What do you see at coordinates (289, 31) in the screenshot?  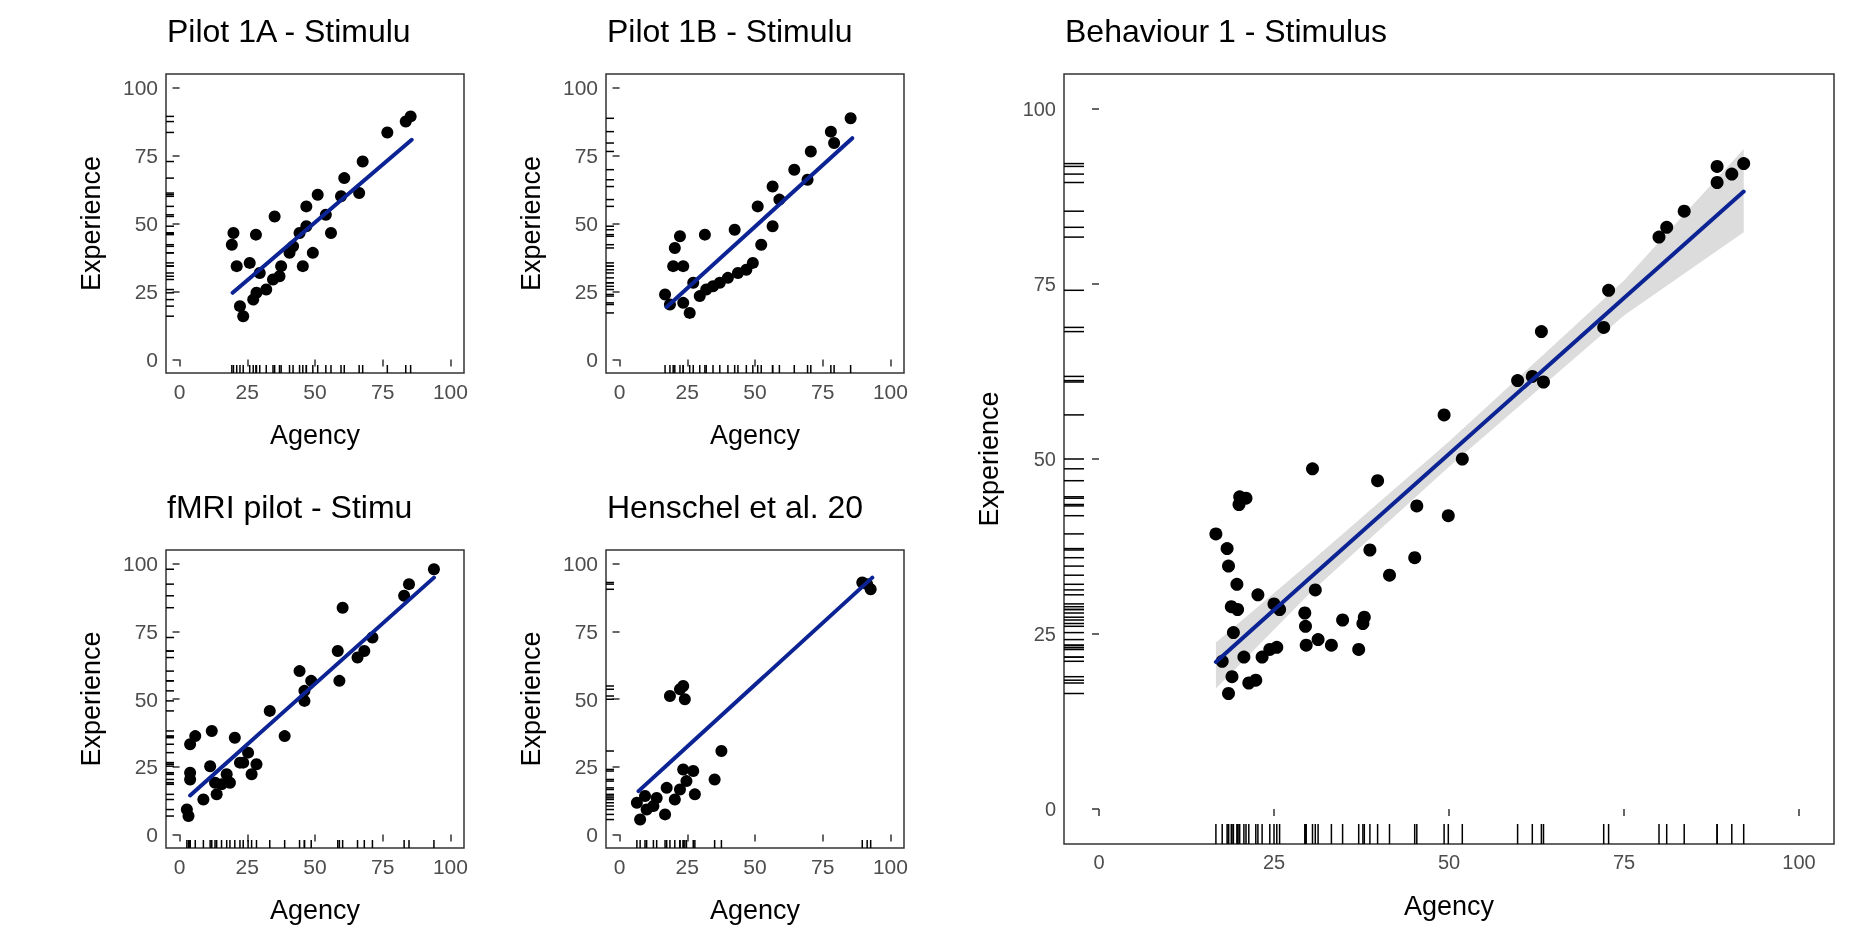 I see `chart-title: Pilot 1A - Stimulu` at bounding box center [289, 31].